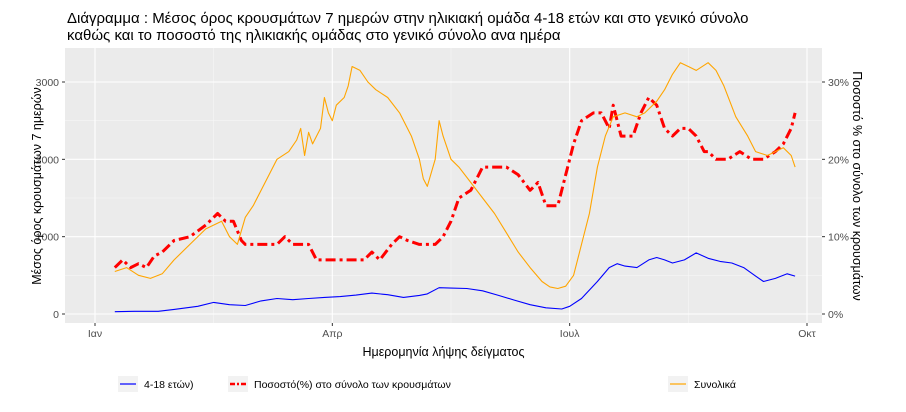 The height and width of the screenshot is (412, 906). I want to click on y-tick-label: 0, so click(56, 315).